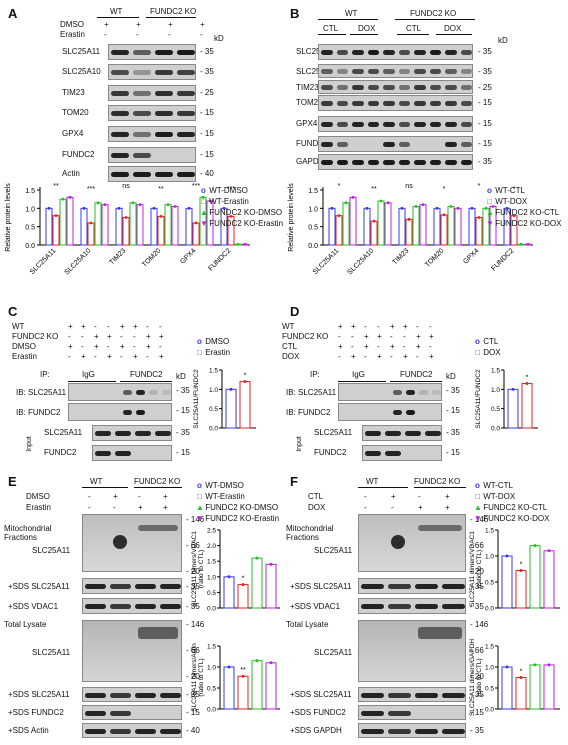 Image resolution: width=568 pixels, height=745 pixels. What do you see at coordinates (490, 212) in the screenshot?
I see `legend-marker: ▲` at bounding box center [490, 212].